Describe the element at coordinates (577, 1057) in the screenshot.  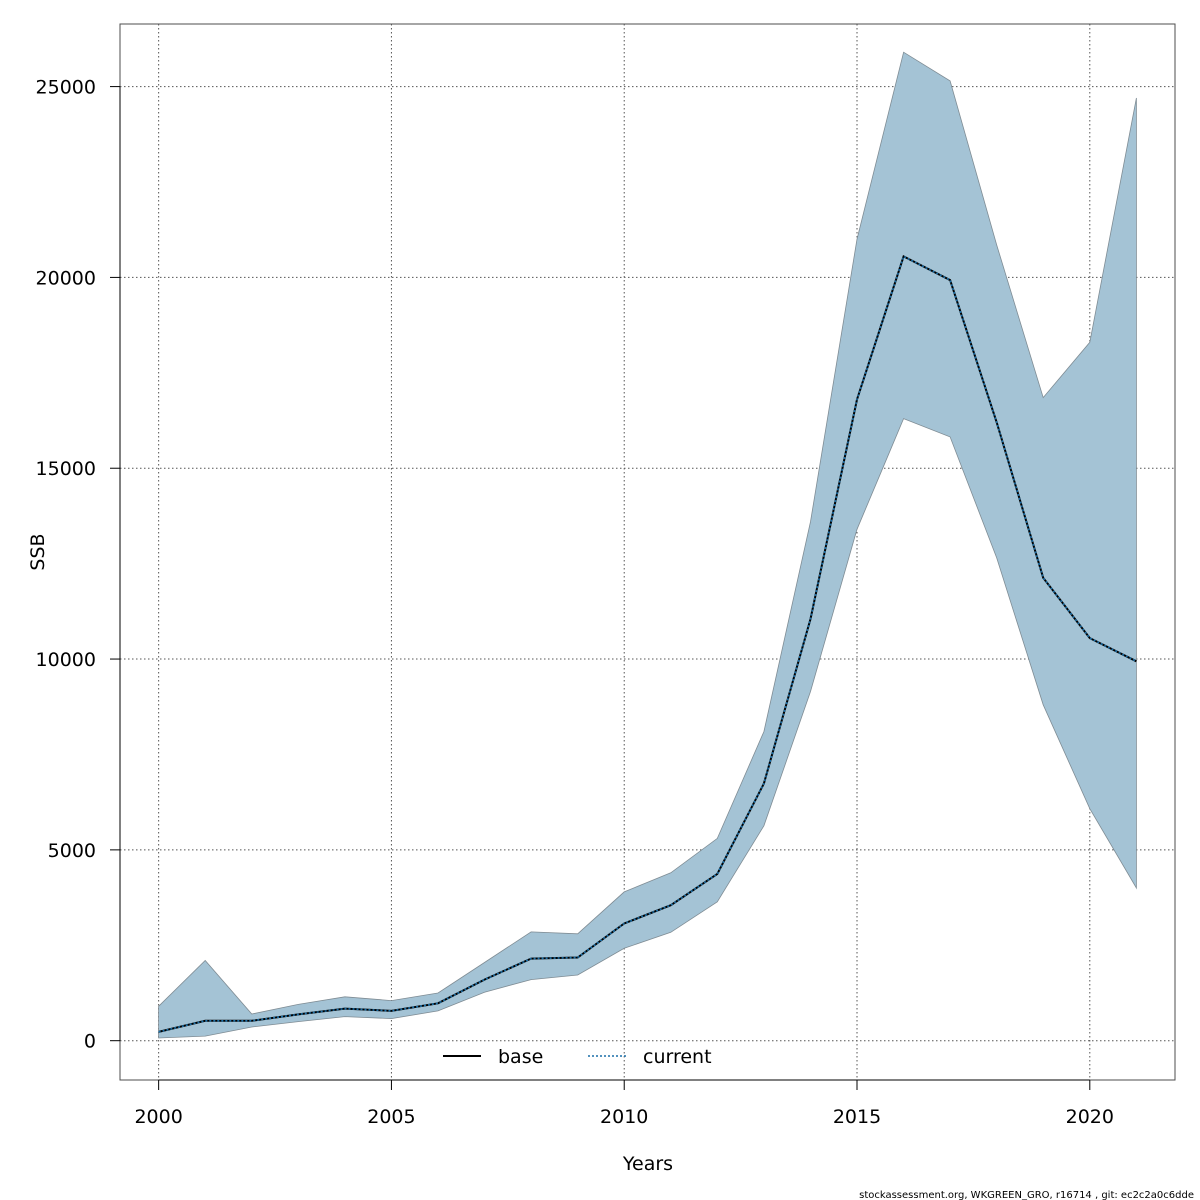
I see `legend: base current` at that location.